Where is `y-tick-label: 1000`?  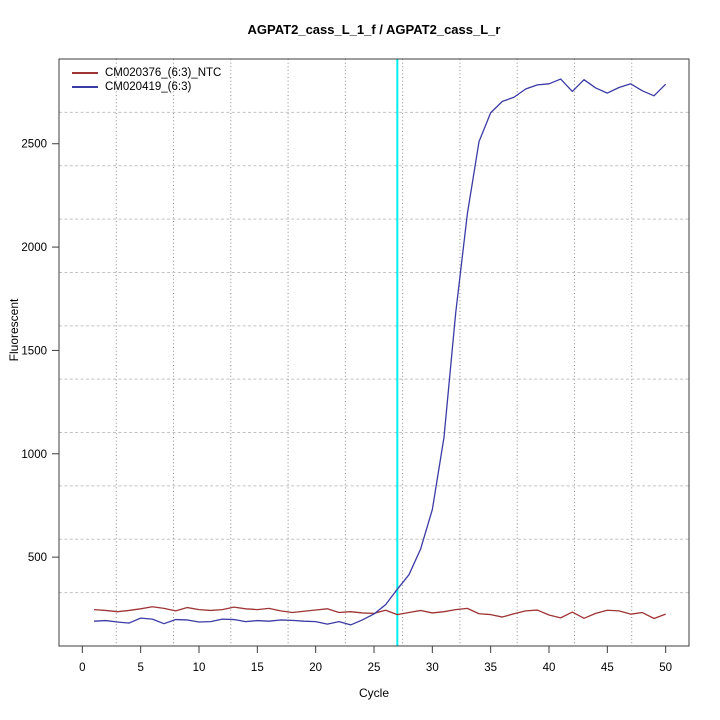 y-tick-label: 1000 is located at coordinates (34, 455).